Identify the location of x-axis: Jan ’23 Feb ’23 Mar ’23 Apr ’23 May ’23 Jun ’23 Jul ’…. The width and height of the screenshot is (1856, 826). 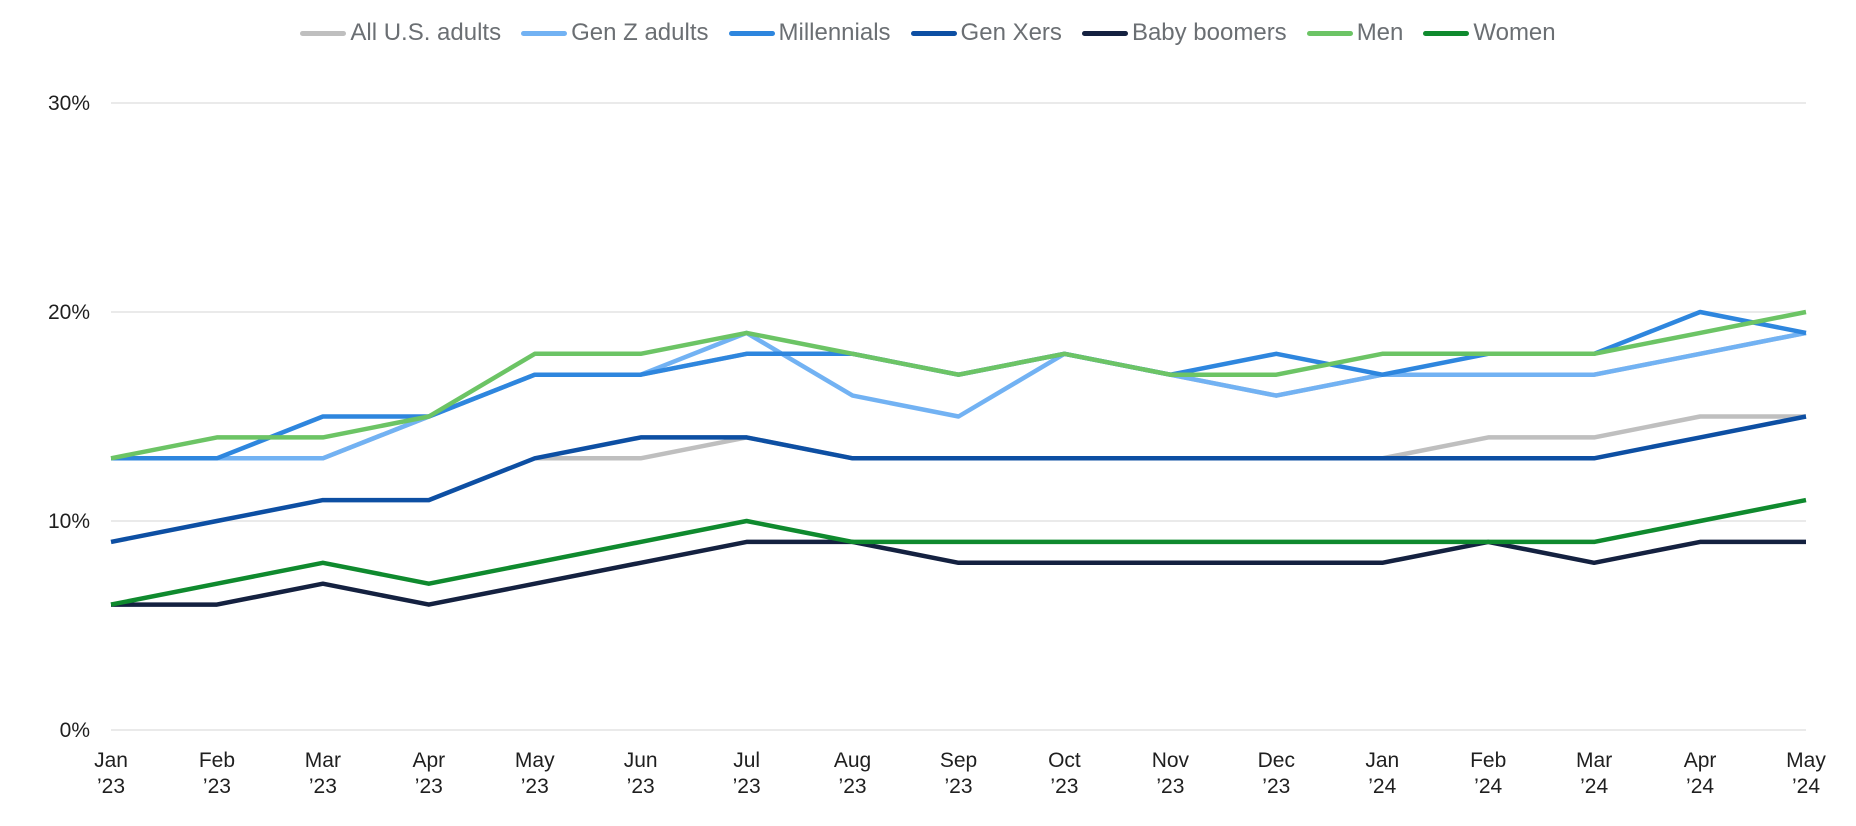
(960, 773).